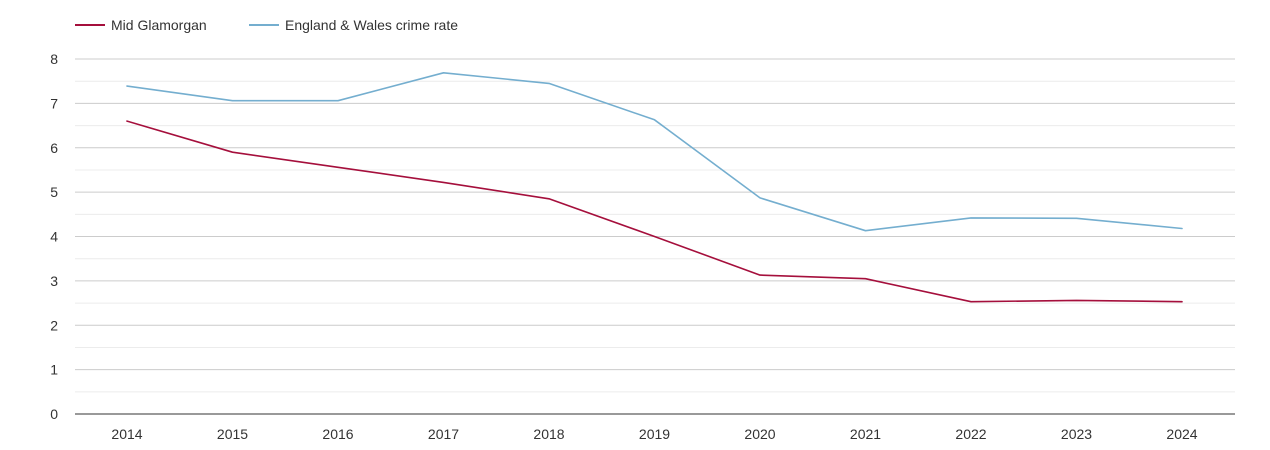 Image resolution: width=1270 pixels, height=450 pixels. I want to click on x-tick-label: 2018, so click(548, 434).